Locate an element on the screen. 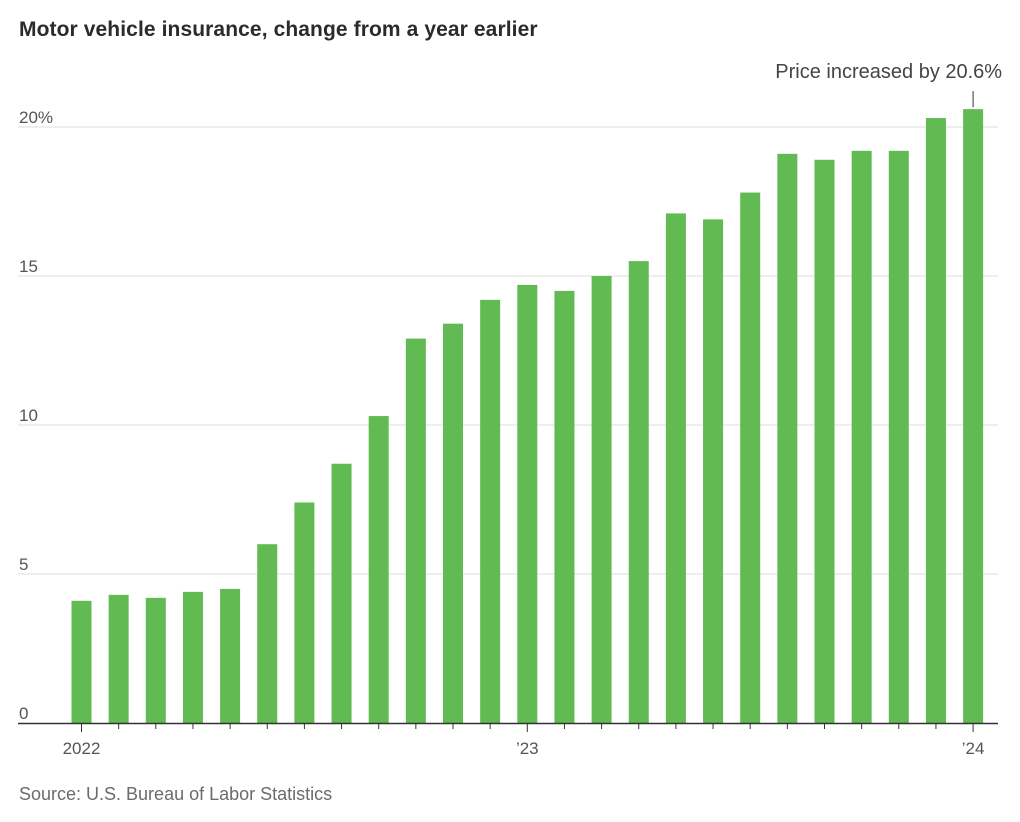 The height and width of the screenshot is (822, 1020). annotation-label: Price increased by 20.6% is located at coordinates (888, 72).